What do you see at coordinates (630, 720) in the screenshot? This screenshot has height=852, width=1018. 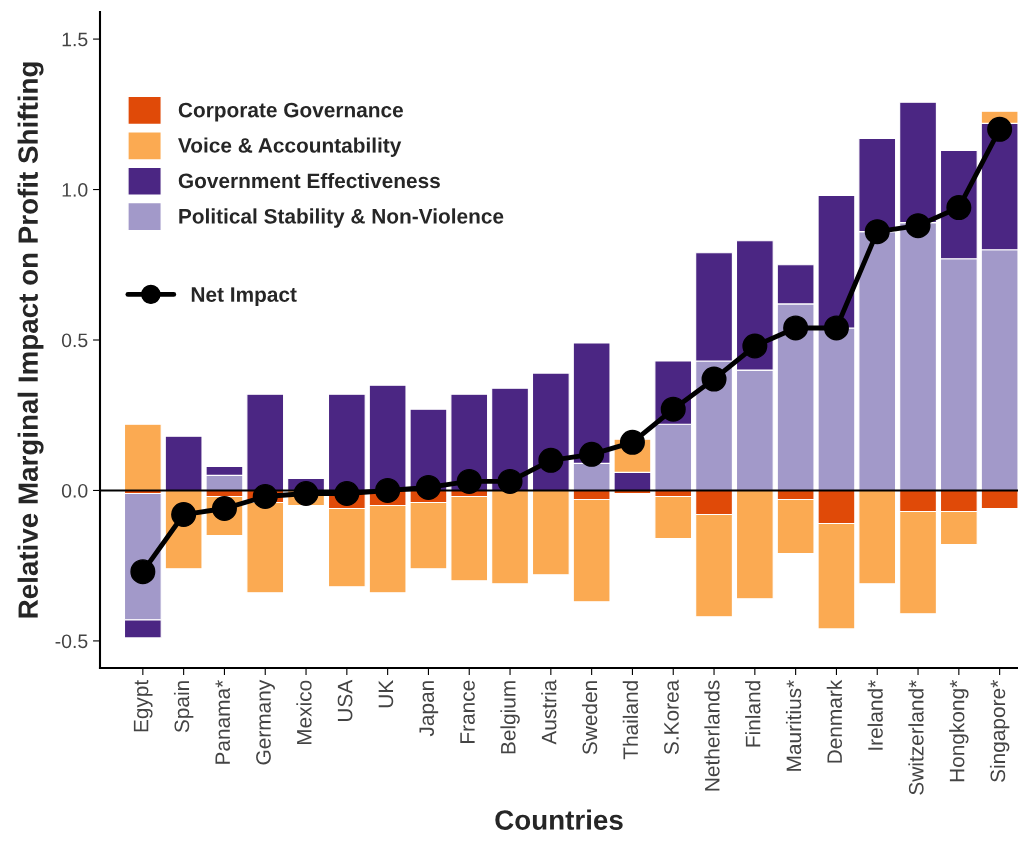 I see `x-tick-label: Thailand` at bounding box center [630, 720].